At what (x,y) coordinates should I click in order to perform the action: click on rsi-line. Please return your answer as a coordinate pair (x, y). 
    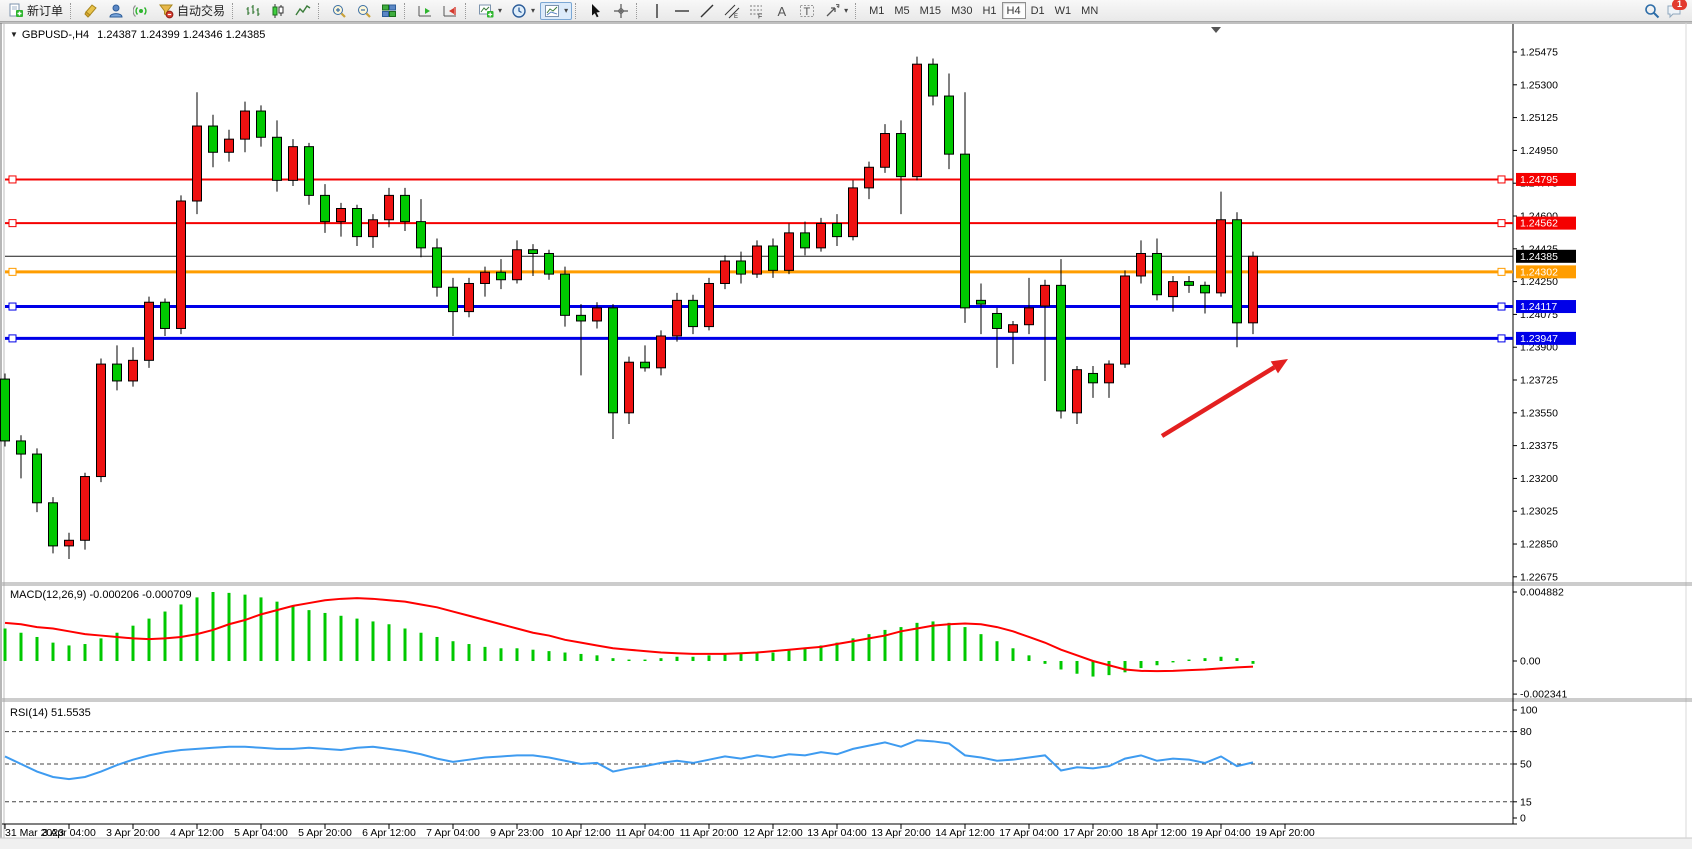
    Looking at the image, I should click on (629, 760).